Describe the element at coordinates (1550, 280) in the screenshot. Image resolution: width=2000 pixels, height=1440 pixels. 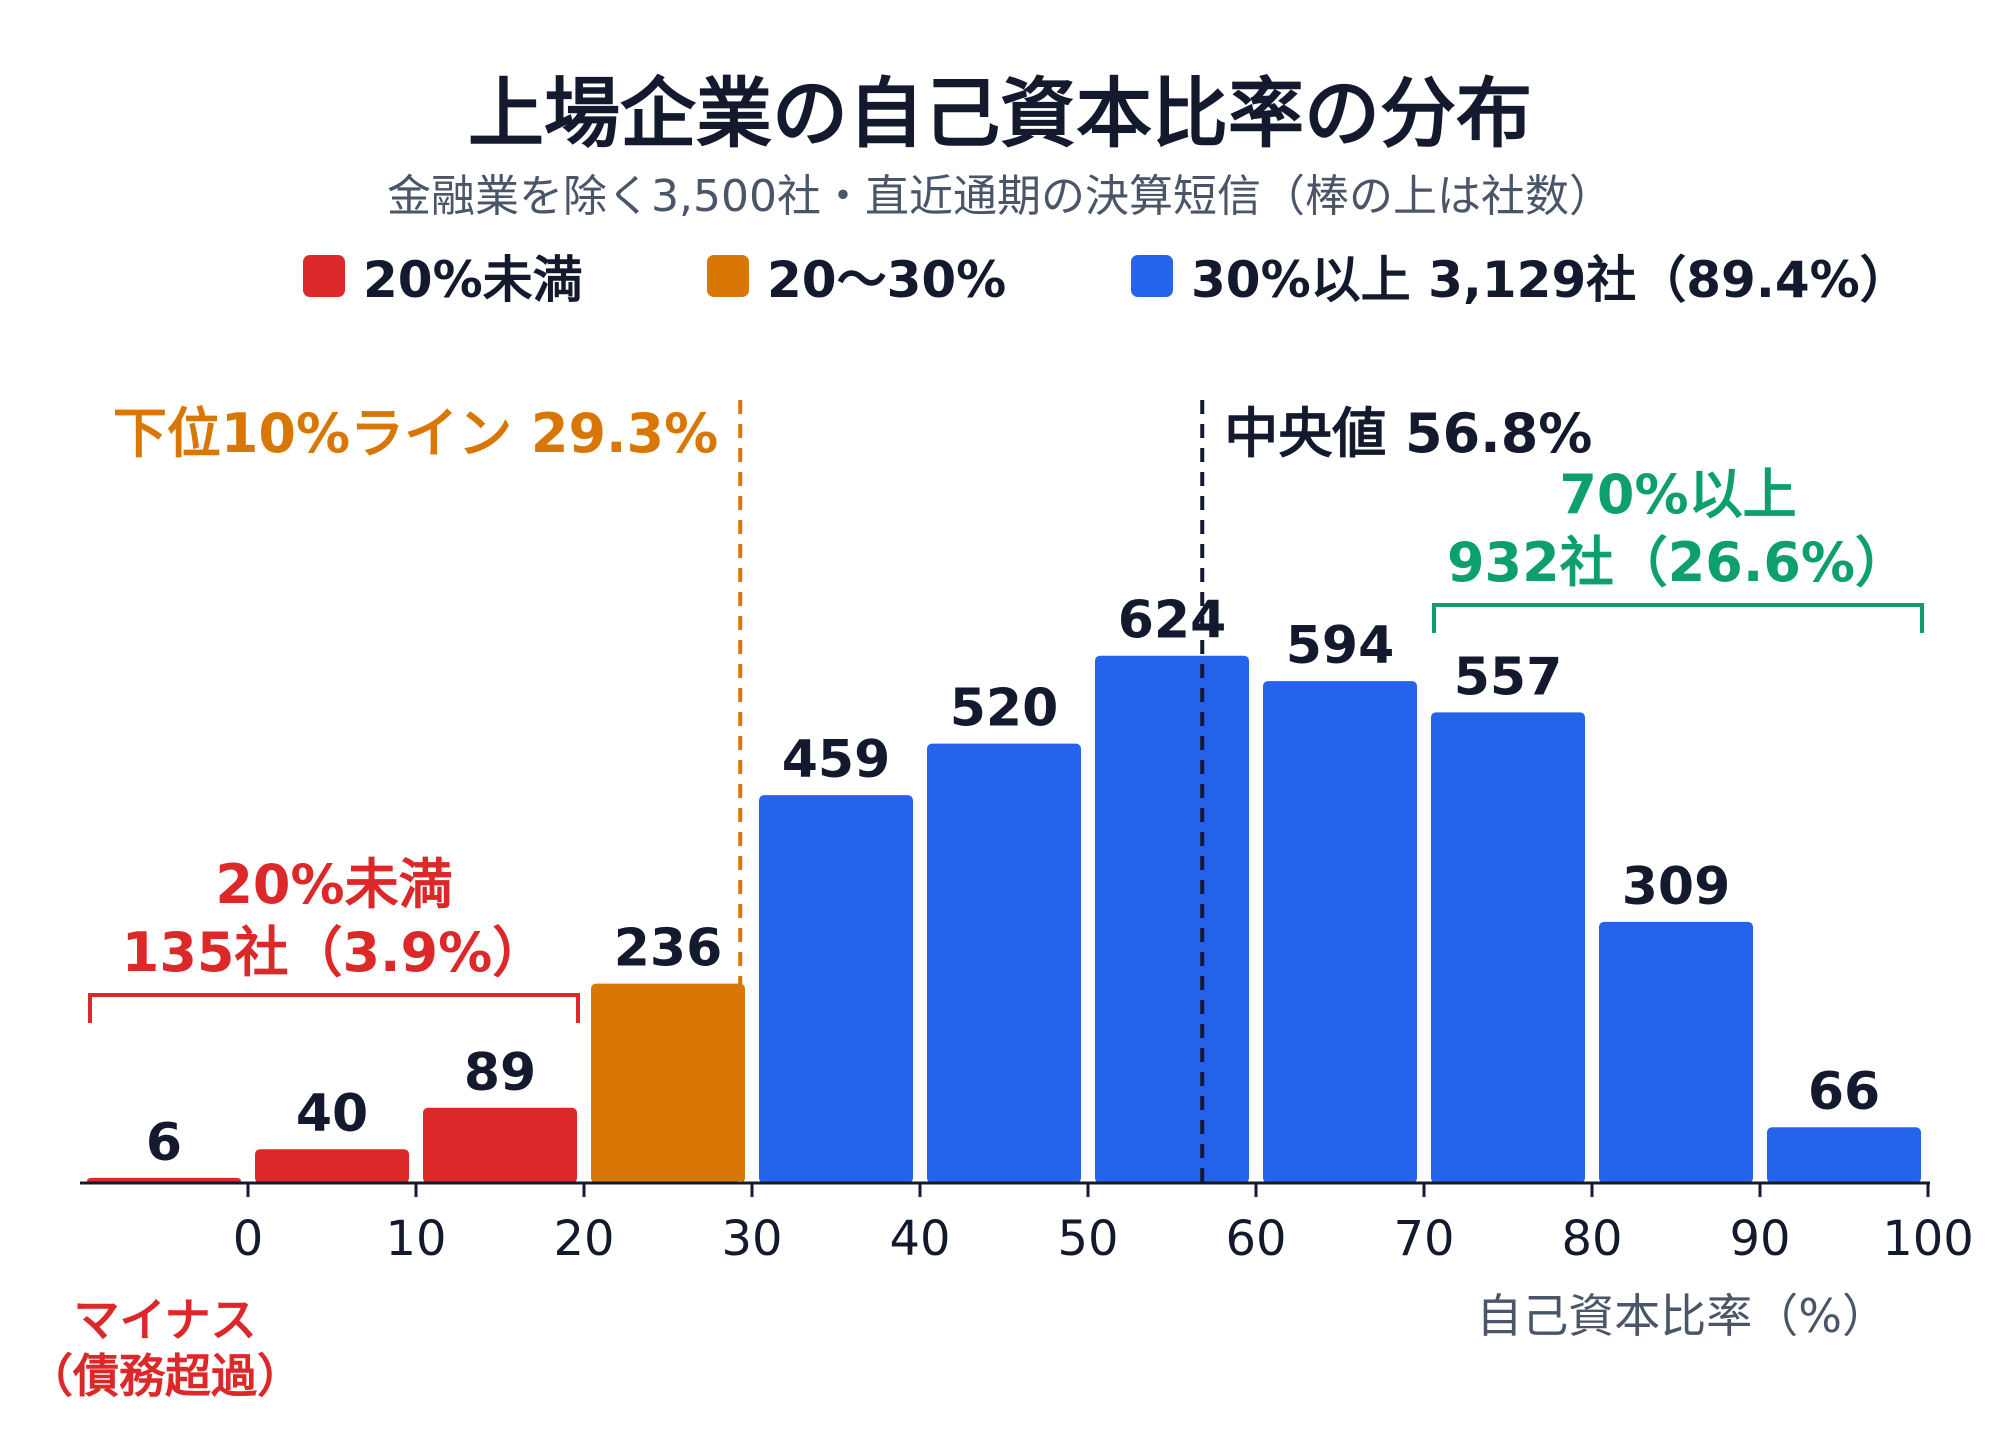
I see `legend-label-over30: 30%以上 3,129社（89.4%）` at that location.